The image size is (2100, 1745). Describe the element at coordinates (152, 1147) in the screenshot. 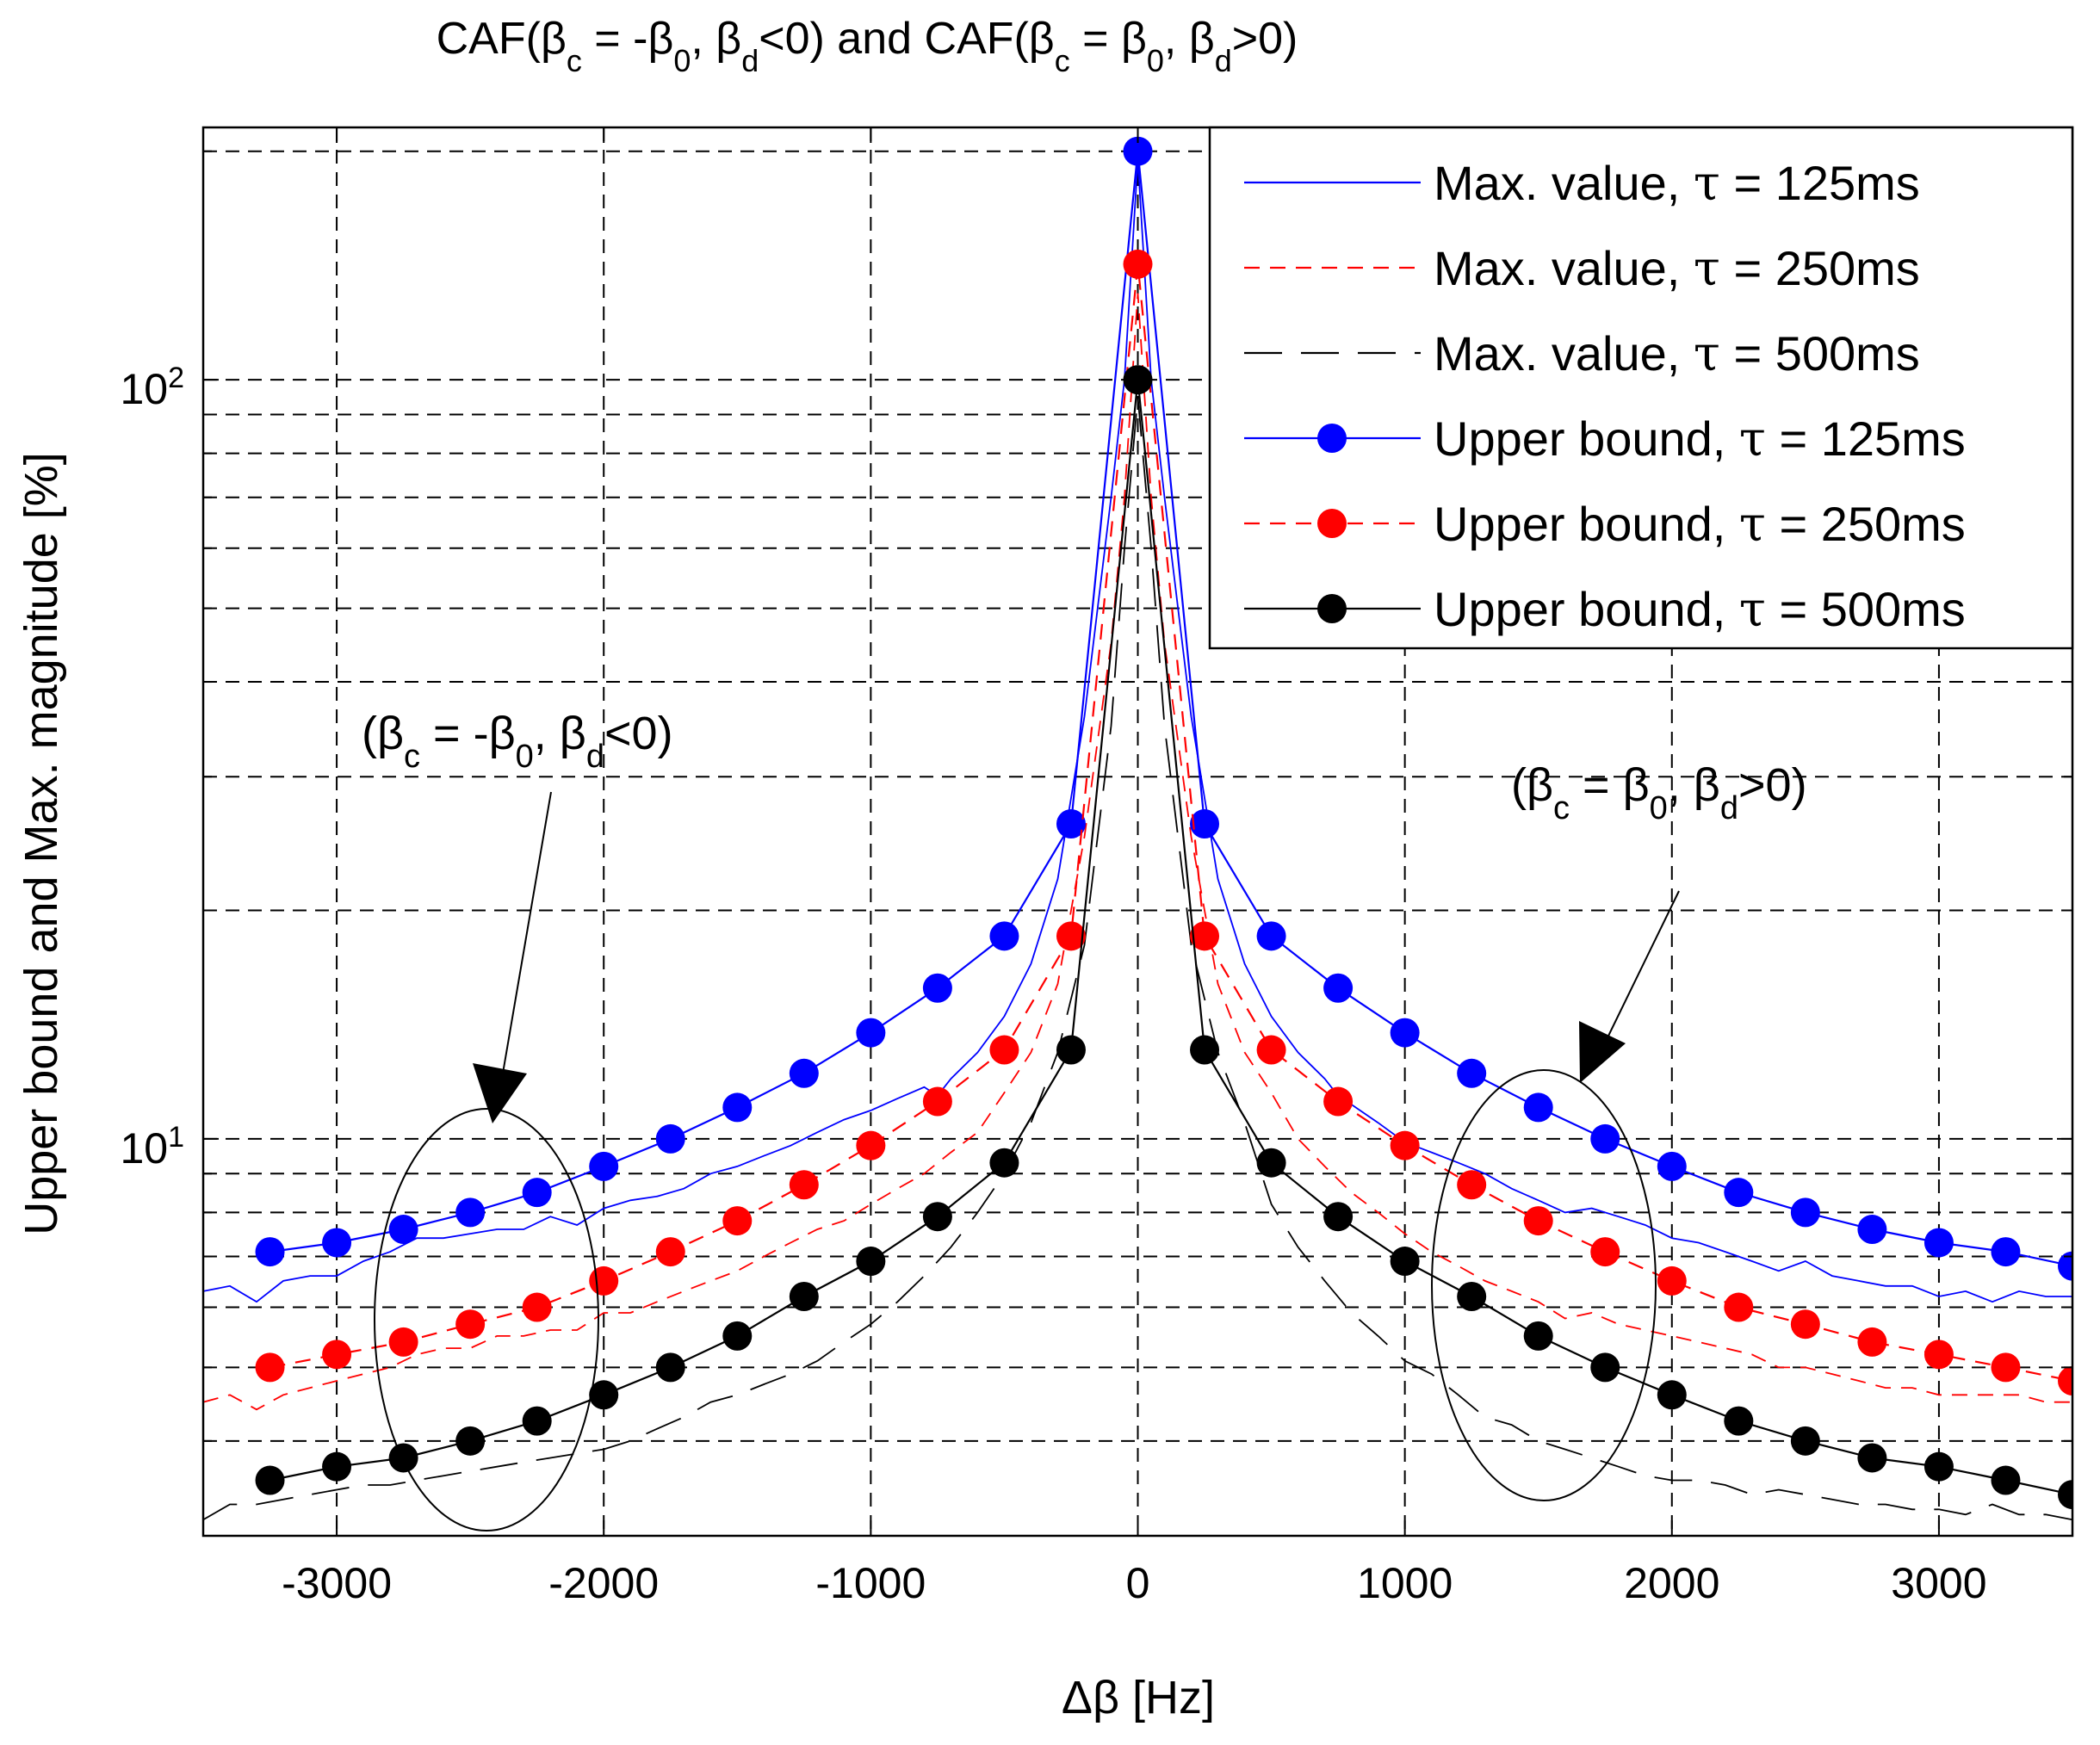

I see `y-tick-label: 10¹` at that location.